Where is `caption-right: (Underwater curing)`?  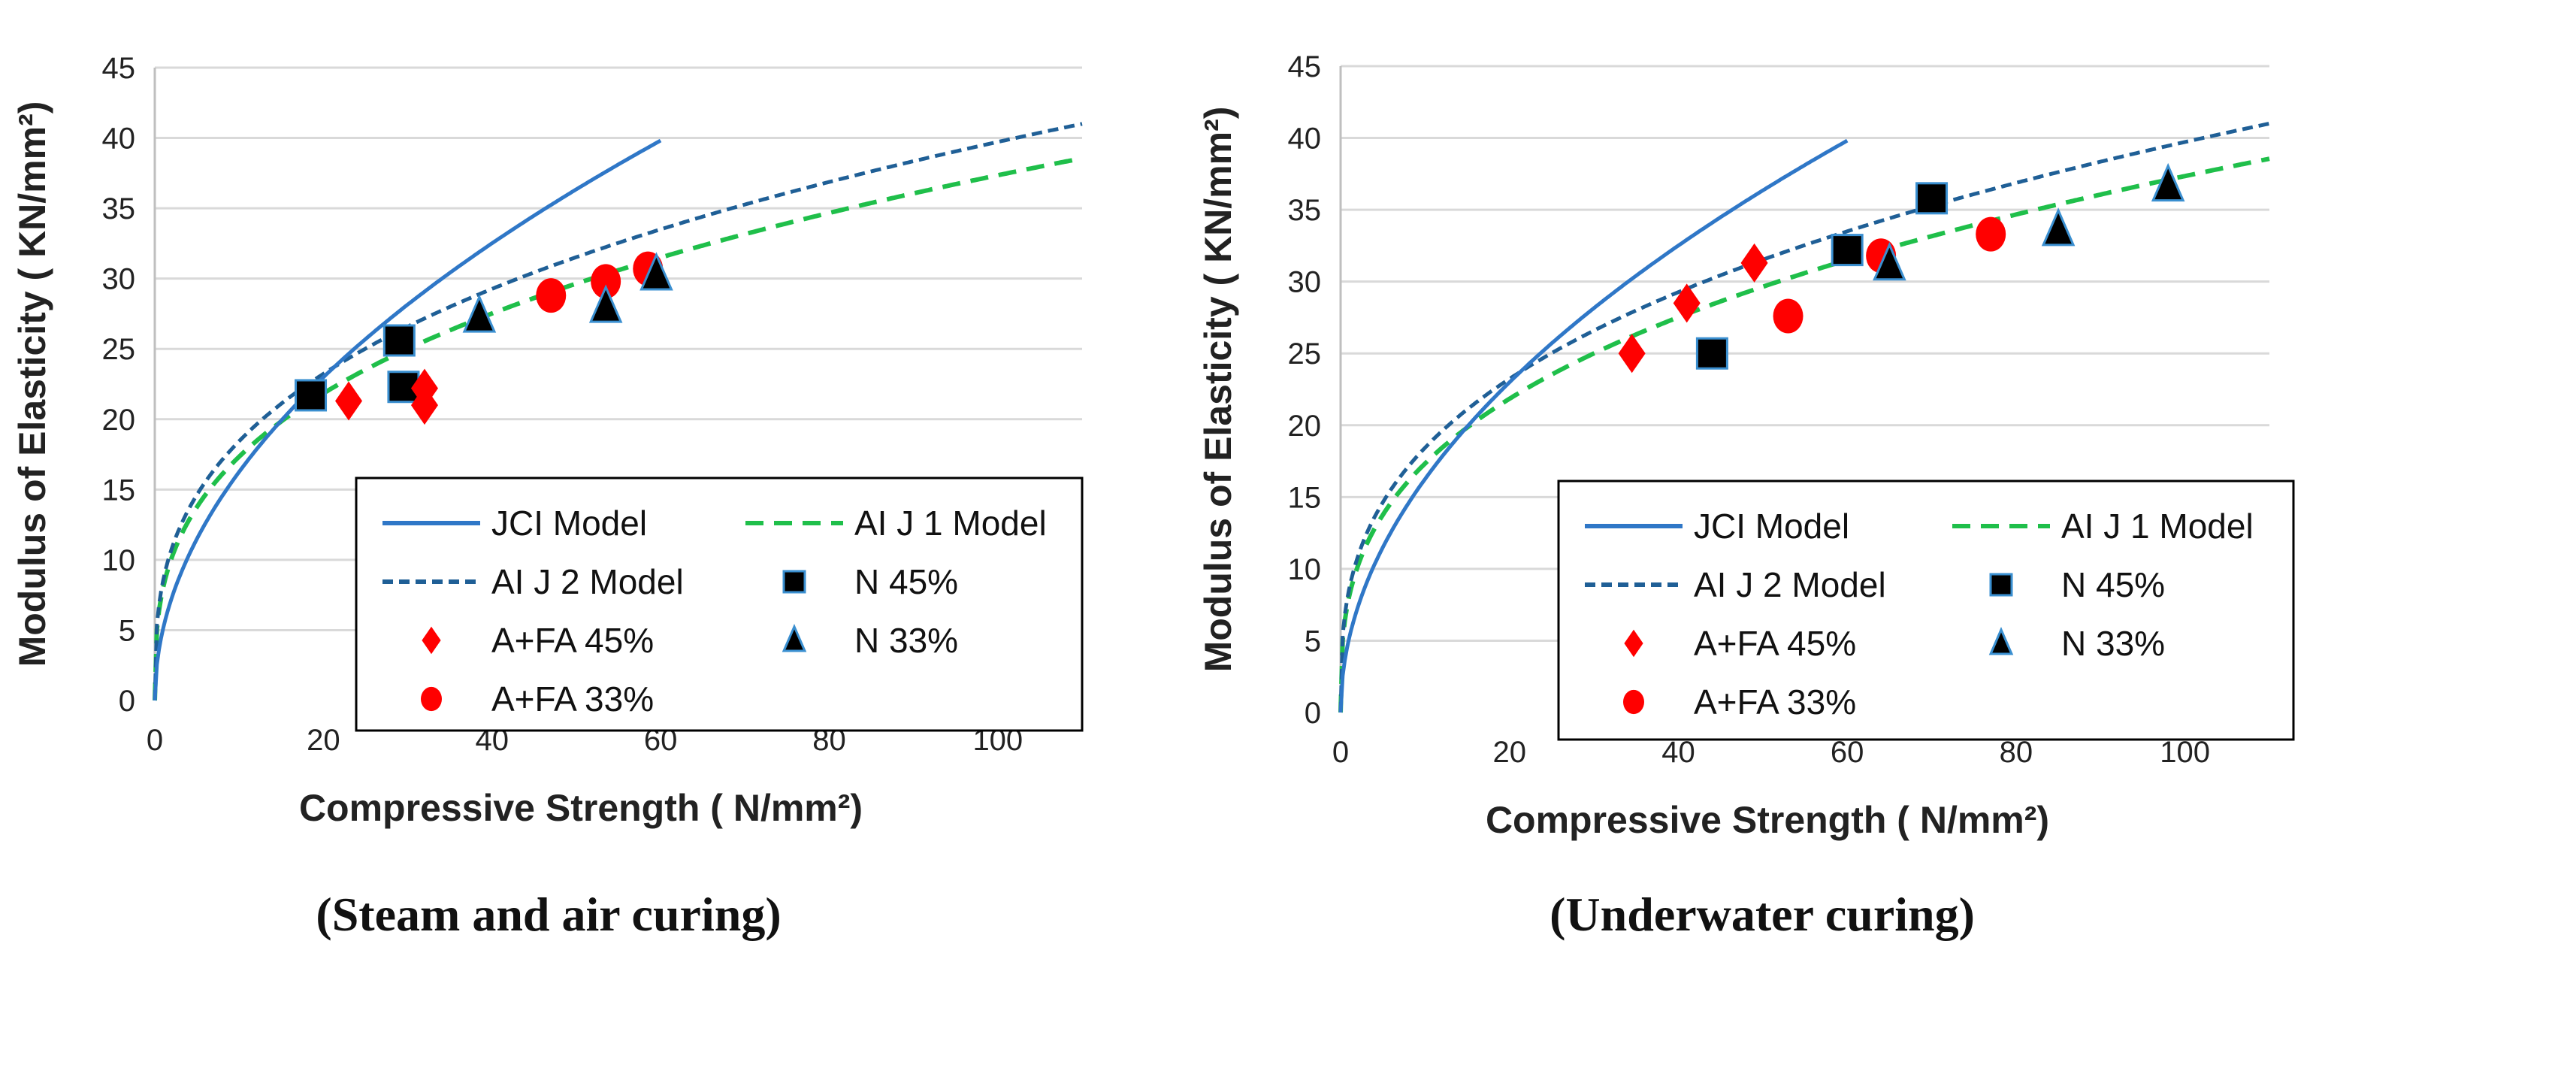 caption-right: (Underwater curing) is located at coordinates (1762, 914).